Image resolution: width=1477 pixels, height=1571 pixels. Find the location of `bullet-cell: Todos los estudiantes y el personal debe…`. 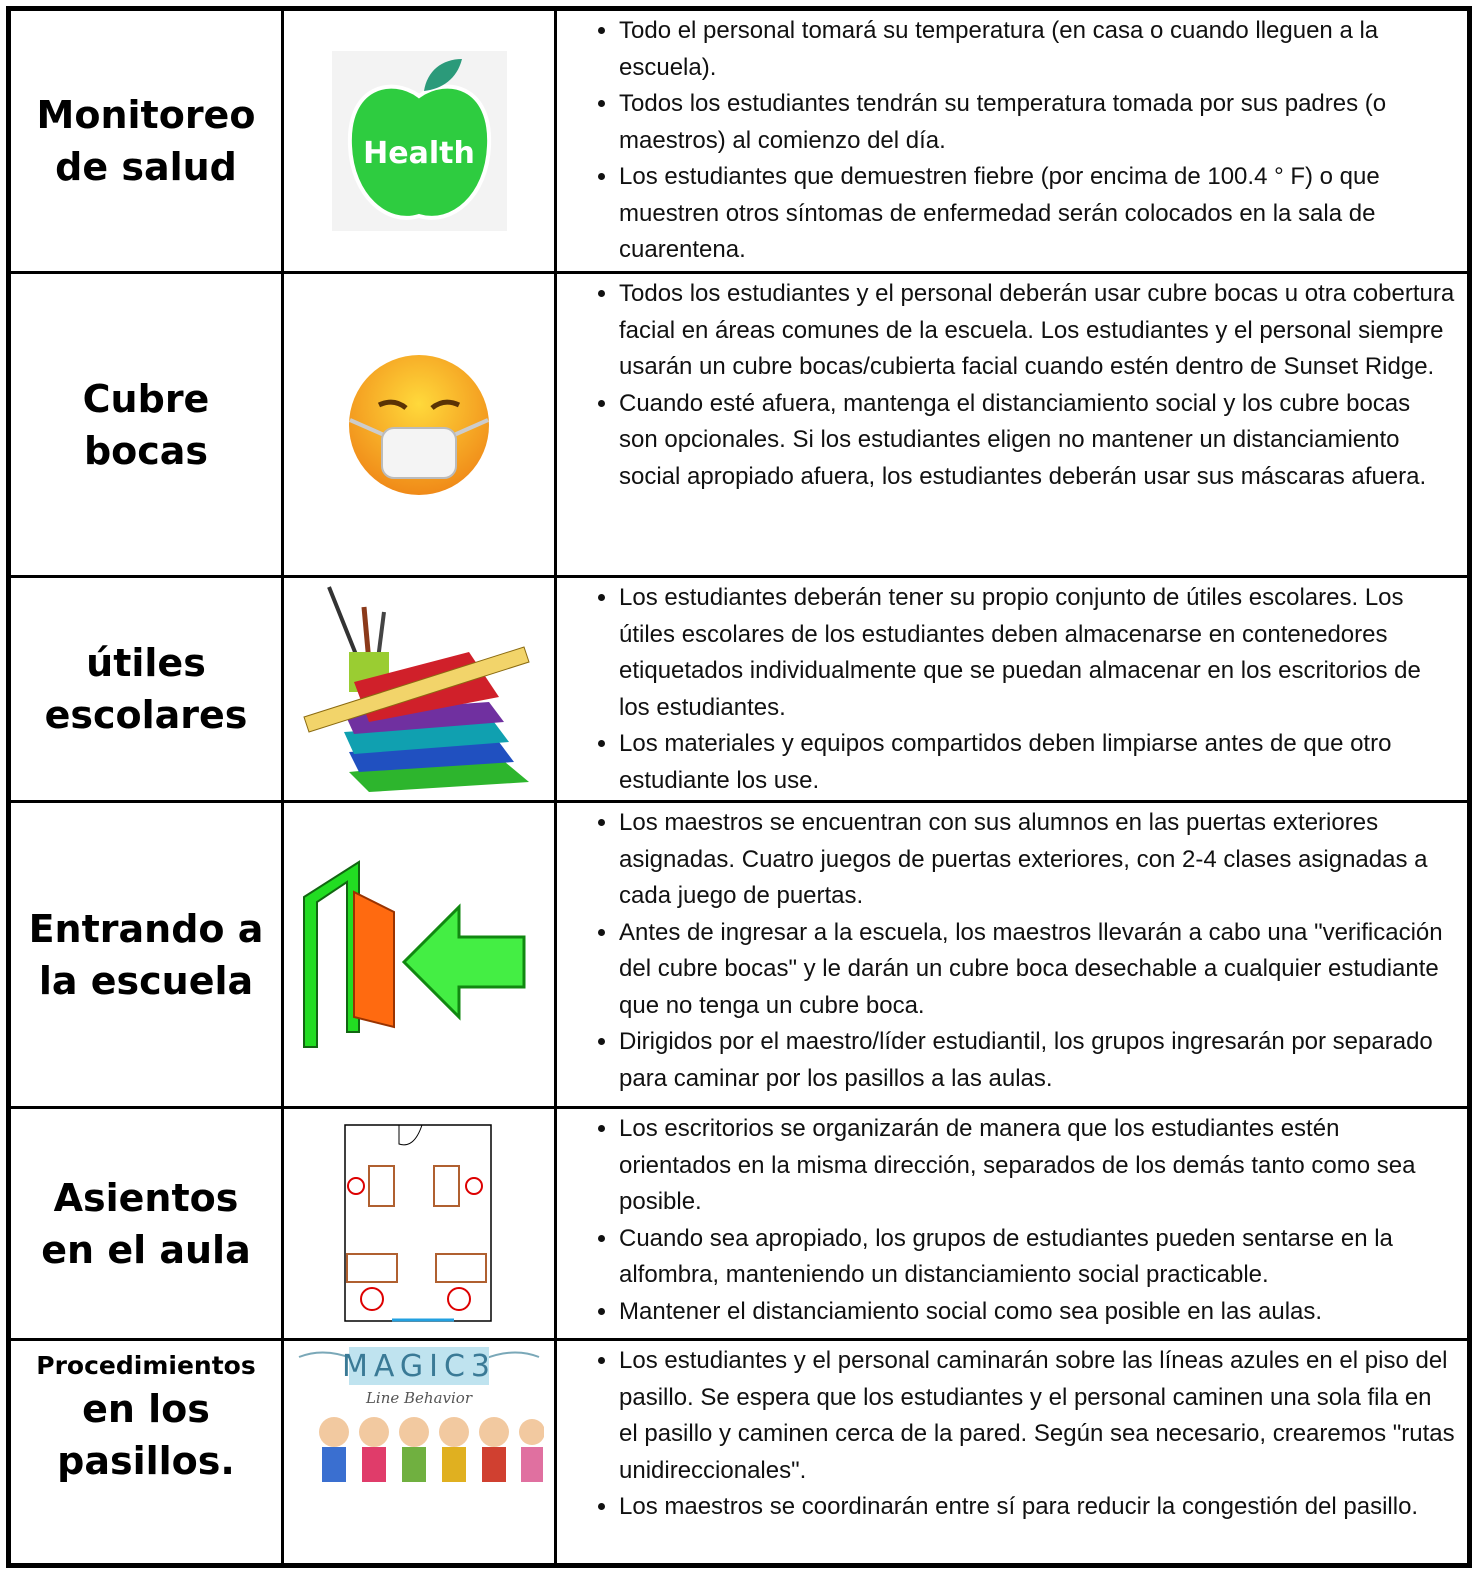

bullet-cell: Todos los estudiantes y el personal debe… is located at coordinates (1012, 424).